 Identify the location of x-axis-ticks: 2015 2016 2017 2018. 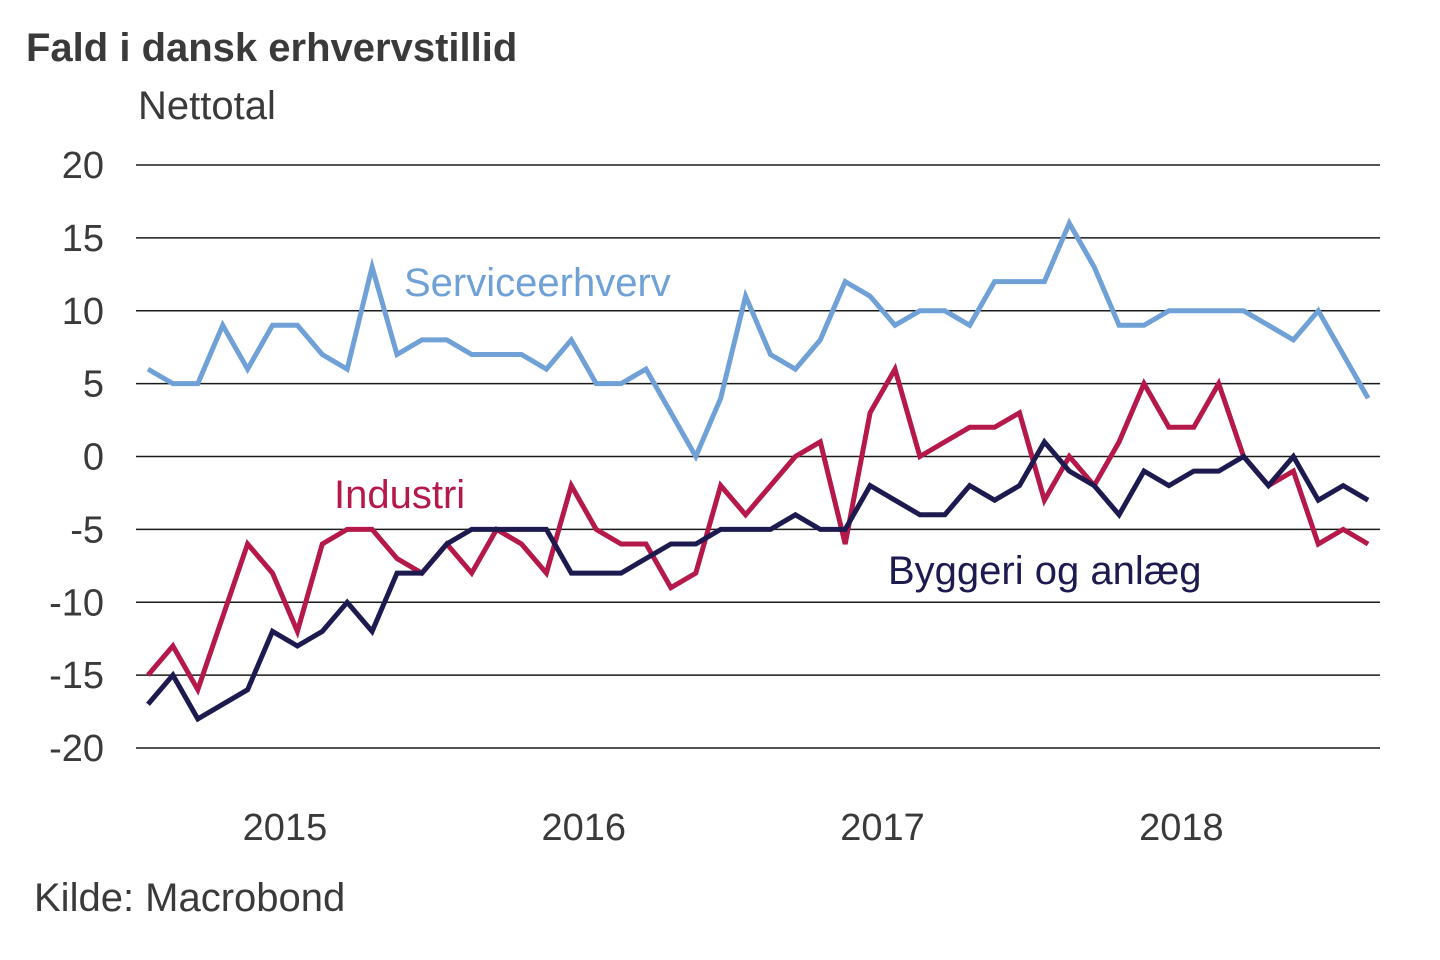
(733, 828).